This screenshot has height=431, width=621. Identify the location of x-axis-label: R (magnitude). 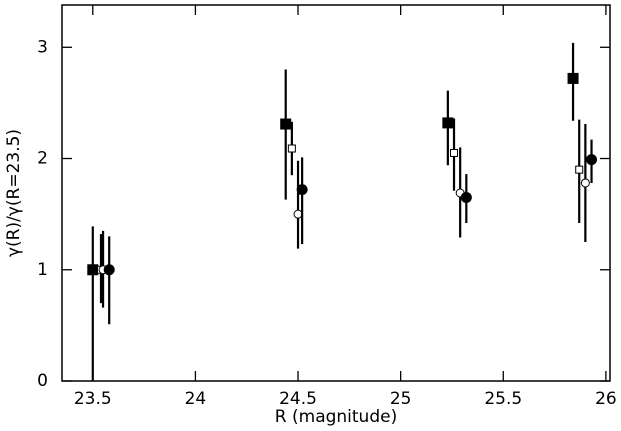
(336, 417).